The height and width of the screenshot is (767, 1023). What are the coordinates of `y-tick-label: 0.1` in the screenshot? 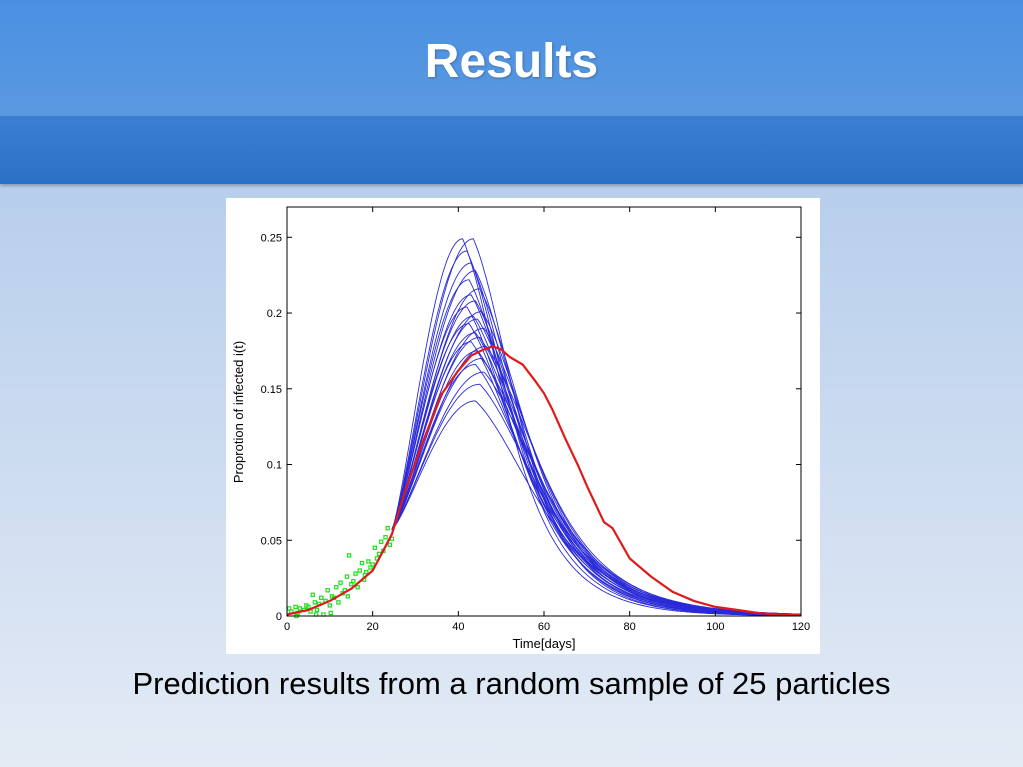 It's located at (274, 466).